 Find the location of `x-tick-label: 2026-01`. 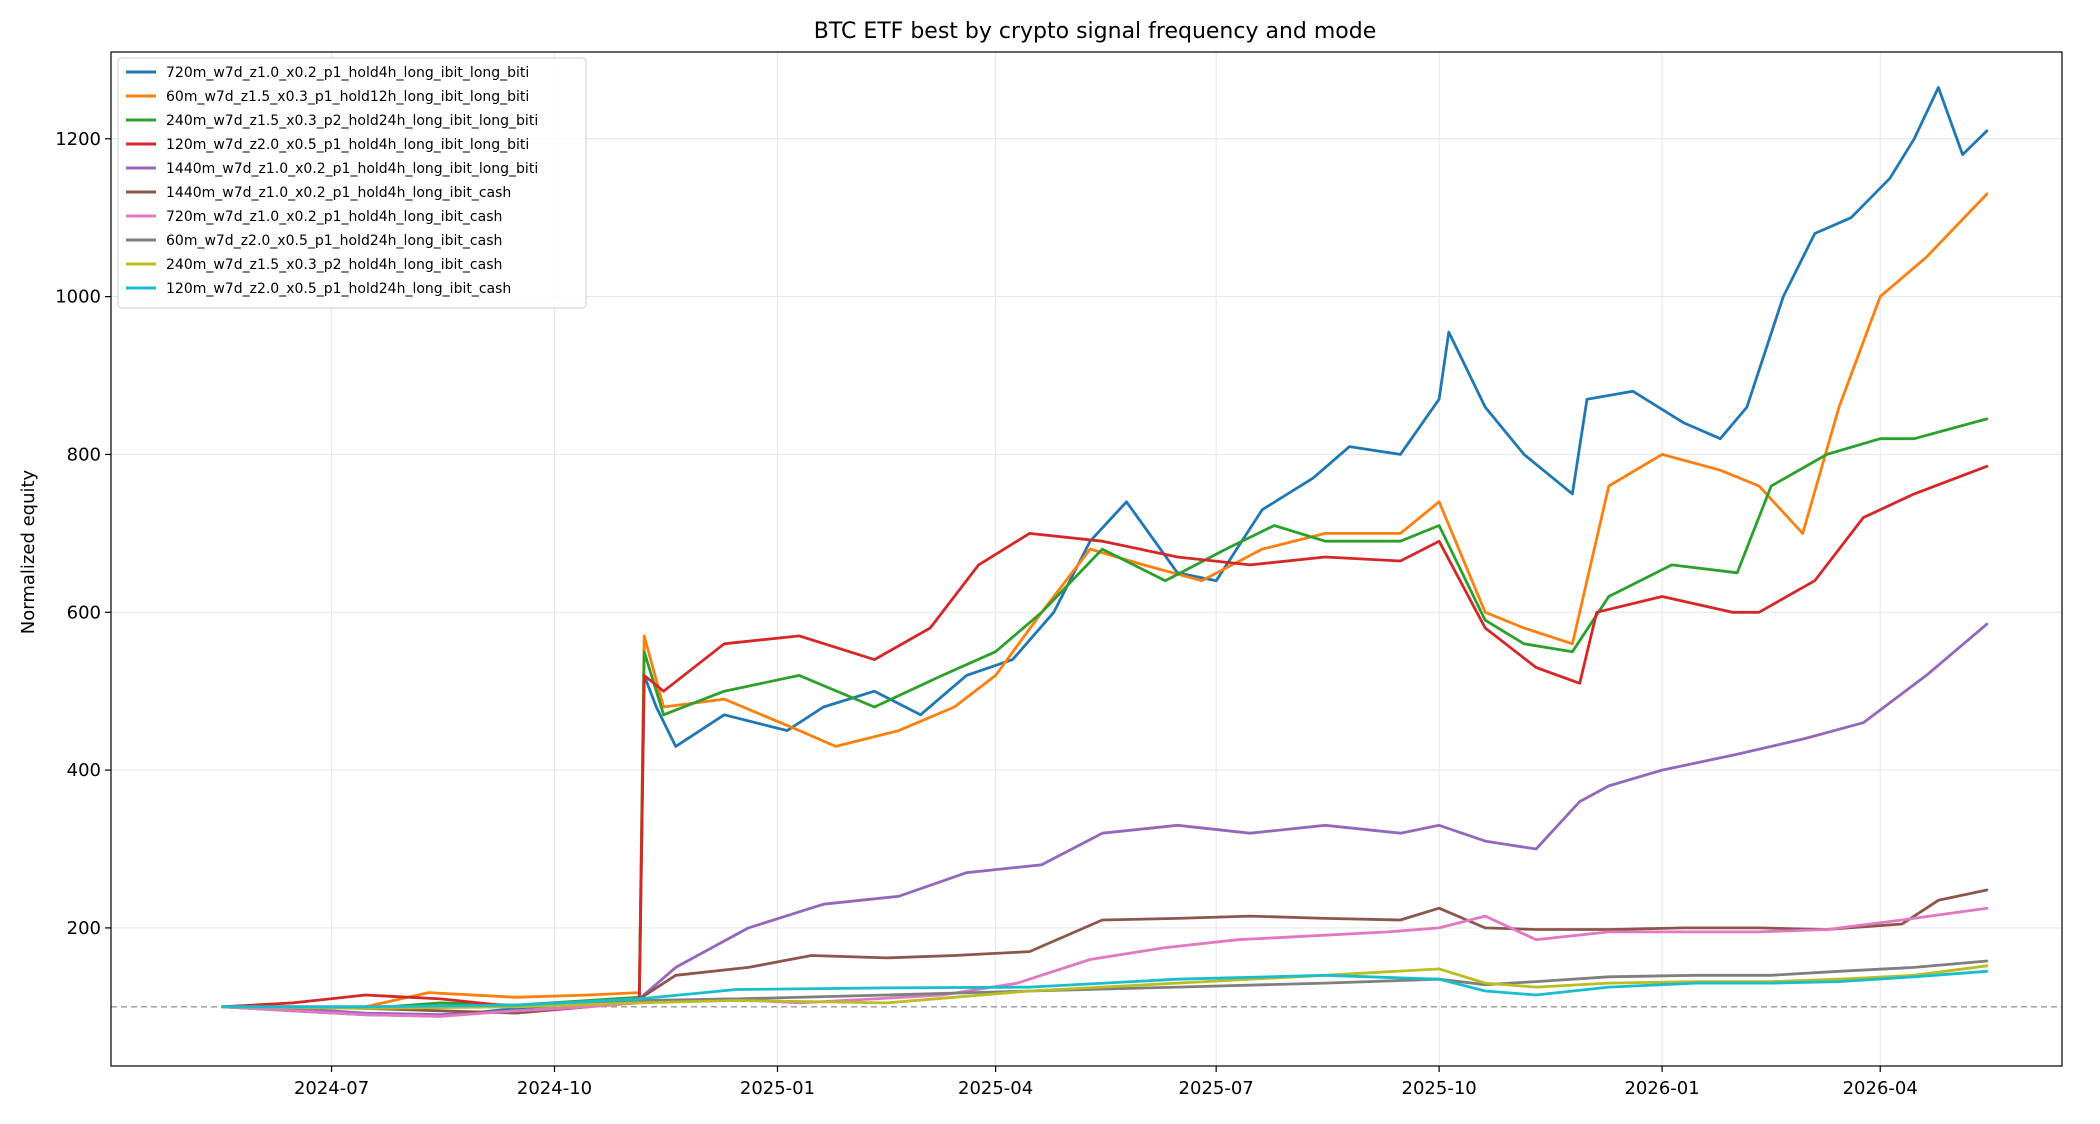

x-tick-label: 2026-01 is located at coordinates (1661, 1088).